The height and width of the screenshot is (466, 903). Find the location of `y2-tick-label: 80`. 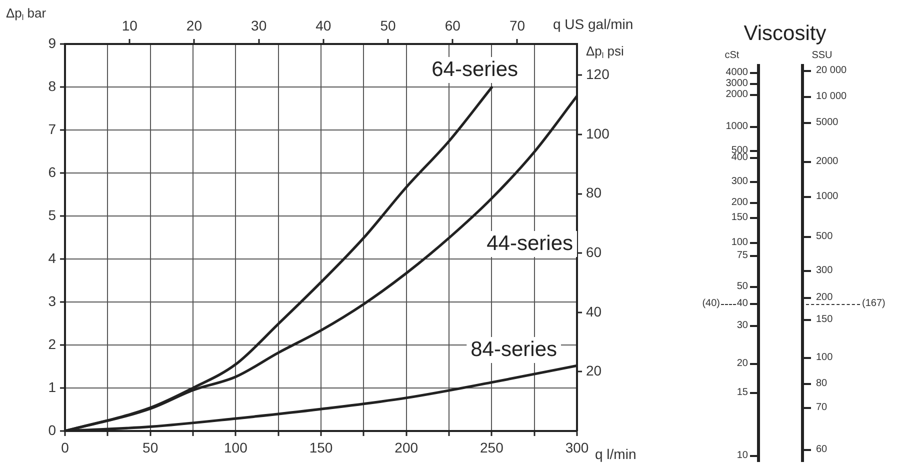

y2-tick-label: 80 is located at coordinates (594, 192).